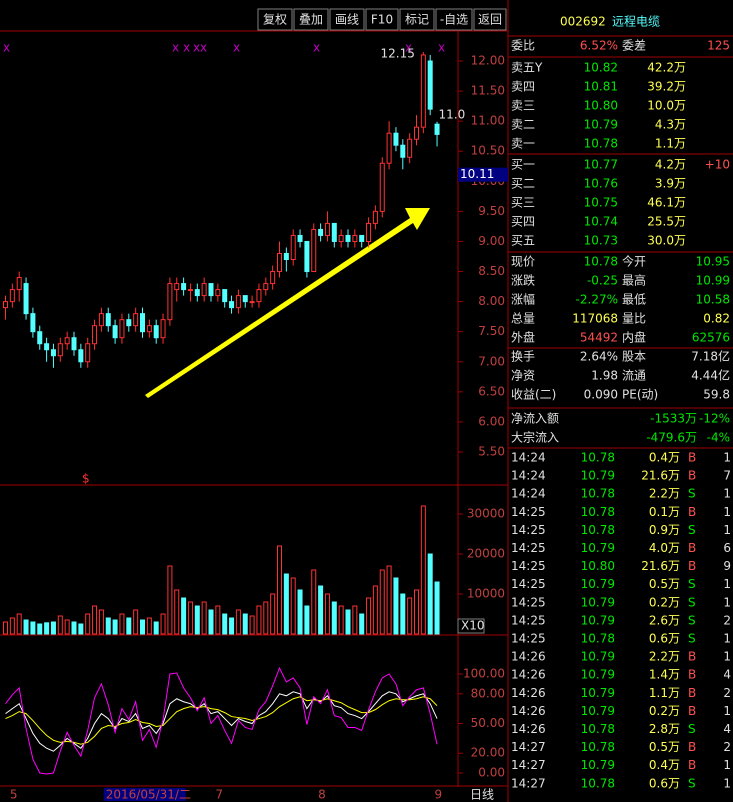 The image size is (733, 802). Describe the element at coordinates (488, 753) in the screenshot. I see `y-tick-label: 20.00` at that location.